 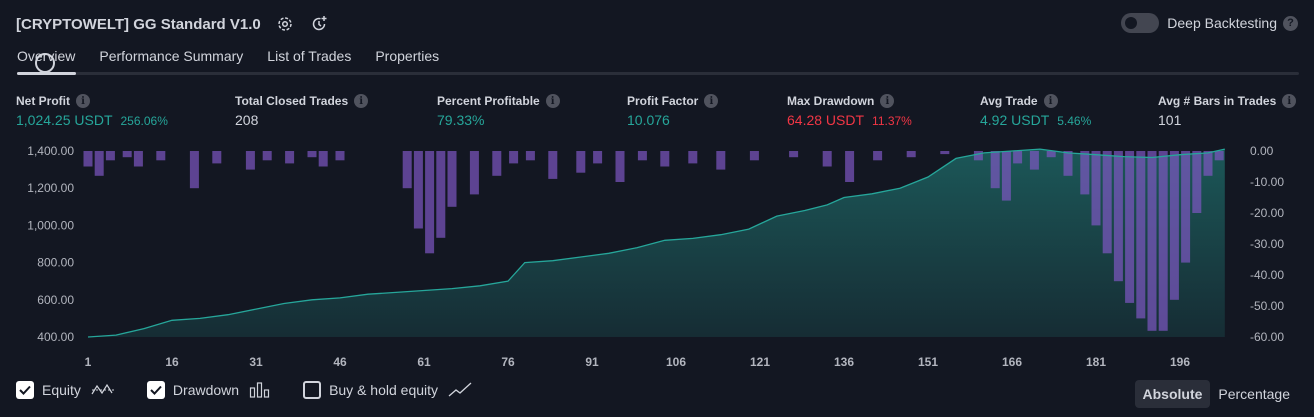 What do you see at coordinates (460, 390) in the screenshot?
I see `trend-line-icon` at bounding box center [460, 390].